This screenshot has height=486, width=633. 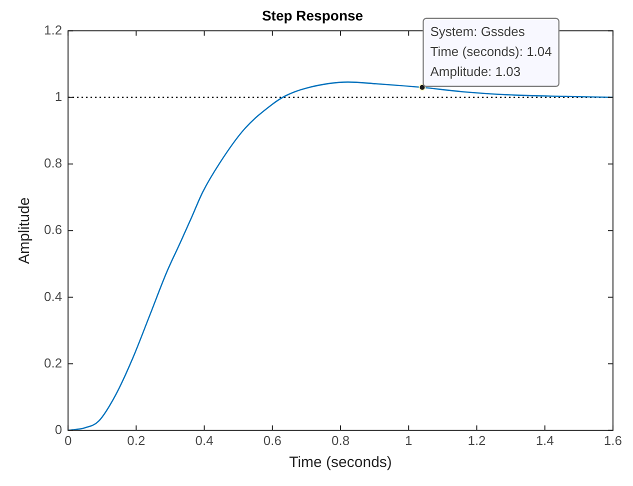 What do you see at coordinates (613, 440) in the screenshot?
I see `x-tick-label: 1.6` at bounding box center [613, 440].